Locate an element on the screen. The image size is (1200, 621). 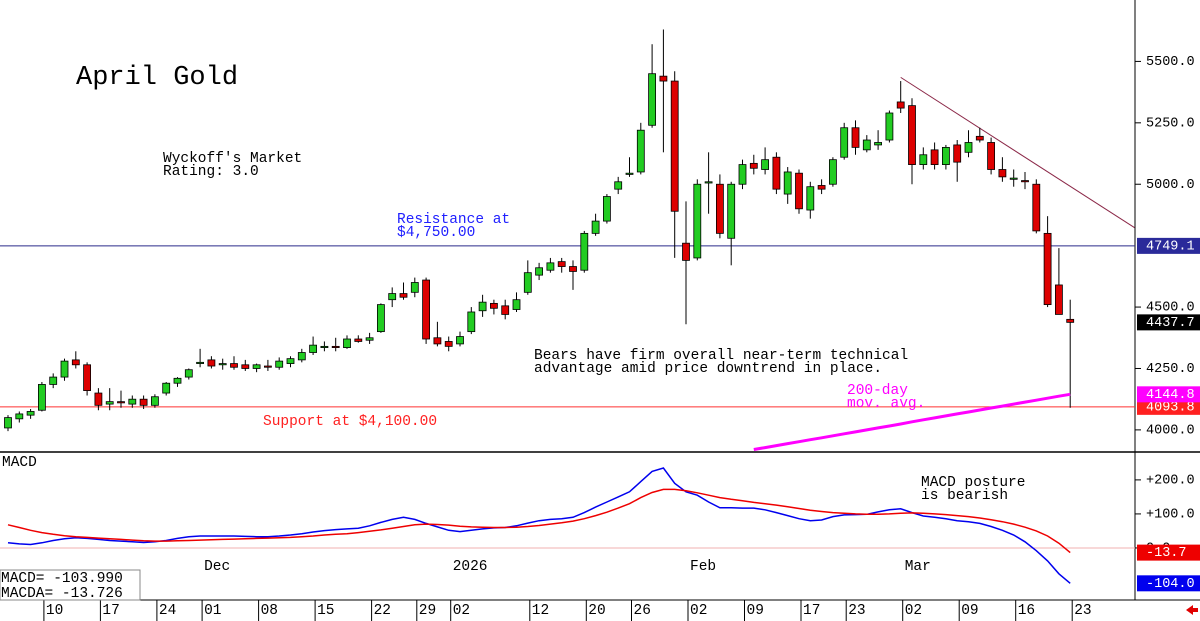
y-tick-label: +200.0 is located at coordinates (1170, 480).